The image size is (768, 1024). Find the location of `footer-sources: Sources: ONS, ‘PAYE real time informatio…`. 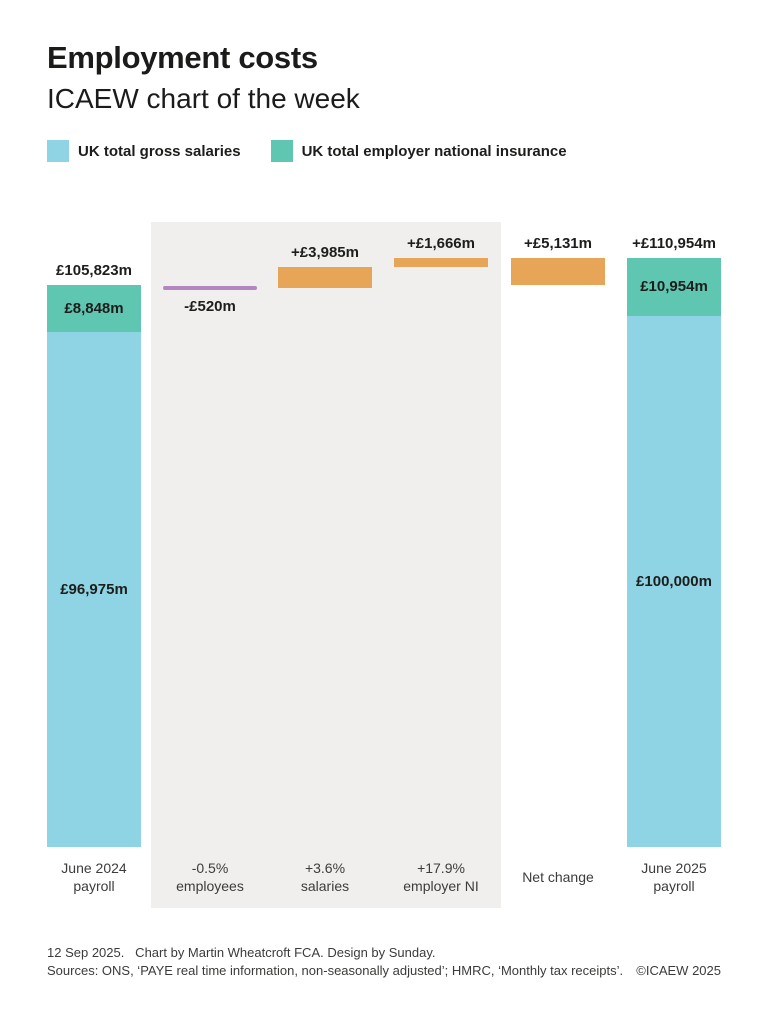

footer-sources: Sources: ONS, ‘PAYE real time informatio… is located at coordinates (335, 970).